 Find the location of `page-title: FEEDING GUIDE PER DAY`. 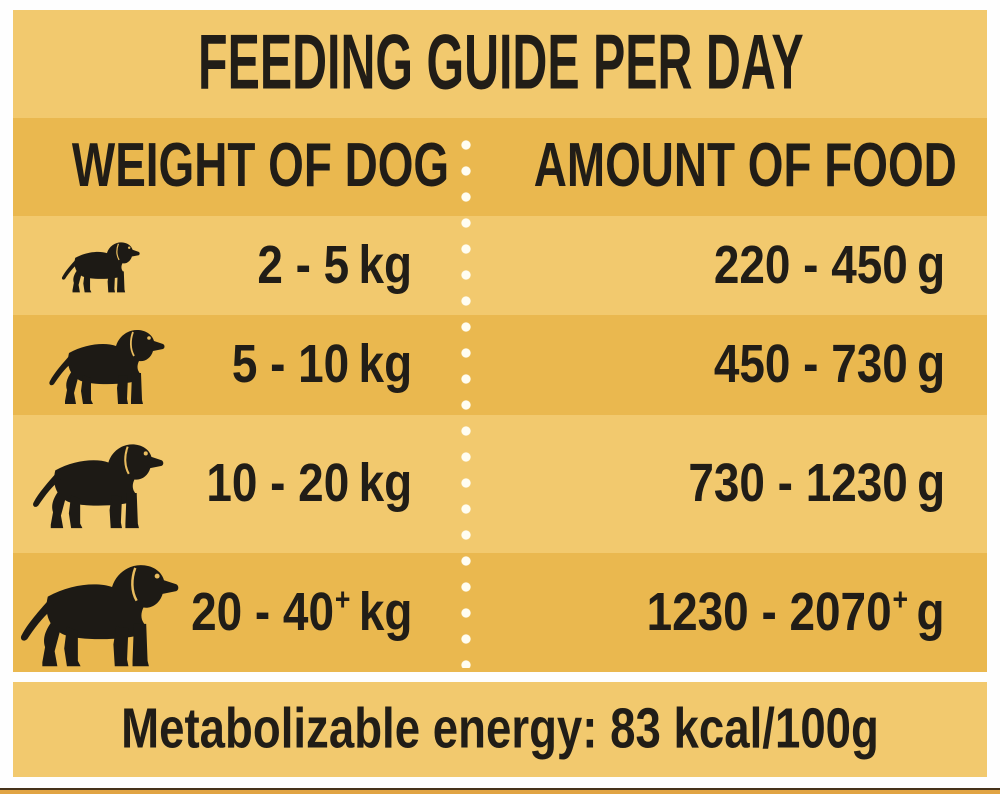

page-title: FEEDING GUIDE PER DAY is located at coordinates (501, 61).